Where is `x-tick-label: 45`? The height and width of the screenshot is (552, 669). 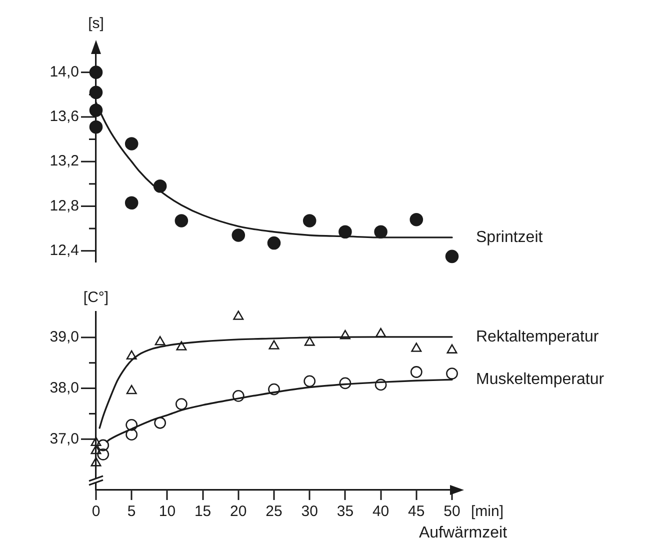 x-tick-label: 45 is located at coordinates (416, 511).